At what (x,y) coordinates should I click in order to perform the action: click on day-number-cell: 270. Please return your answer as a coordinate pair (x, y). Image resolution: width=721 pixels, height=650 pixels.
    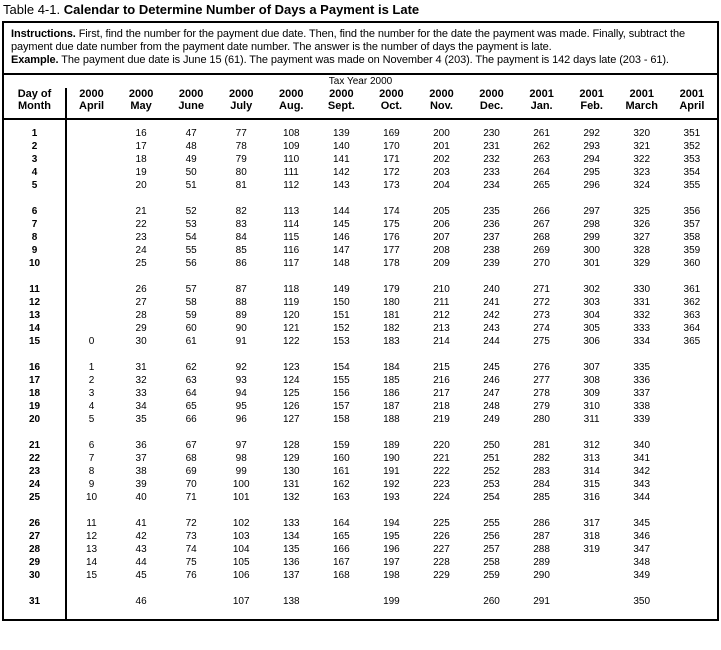
    Looking at the image, I should click on (541, 263).